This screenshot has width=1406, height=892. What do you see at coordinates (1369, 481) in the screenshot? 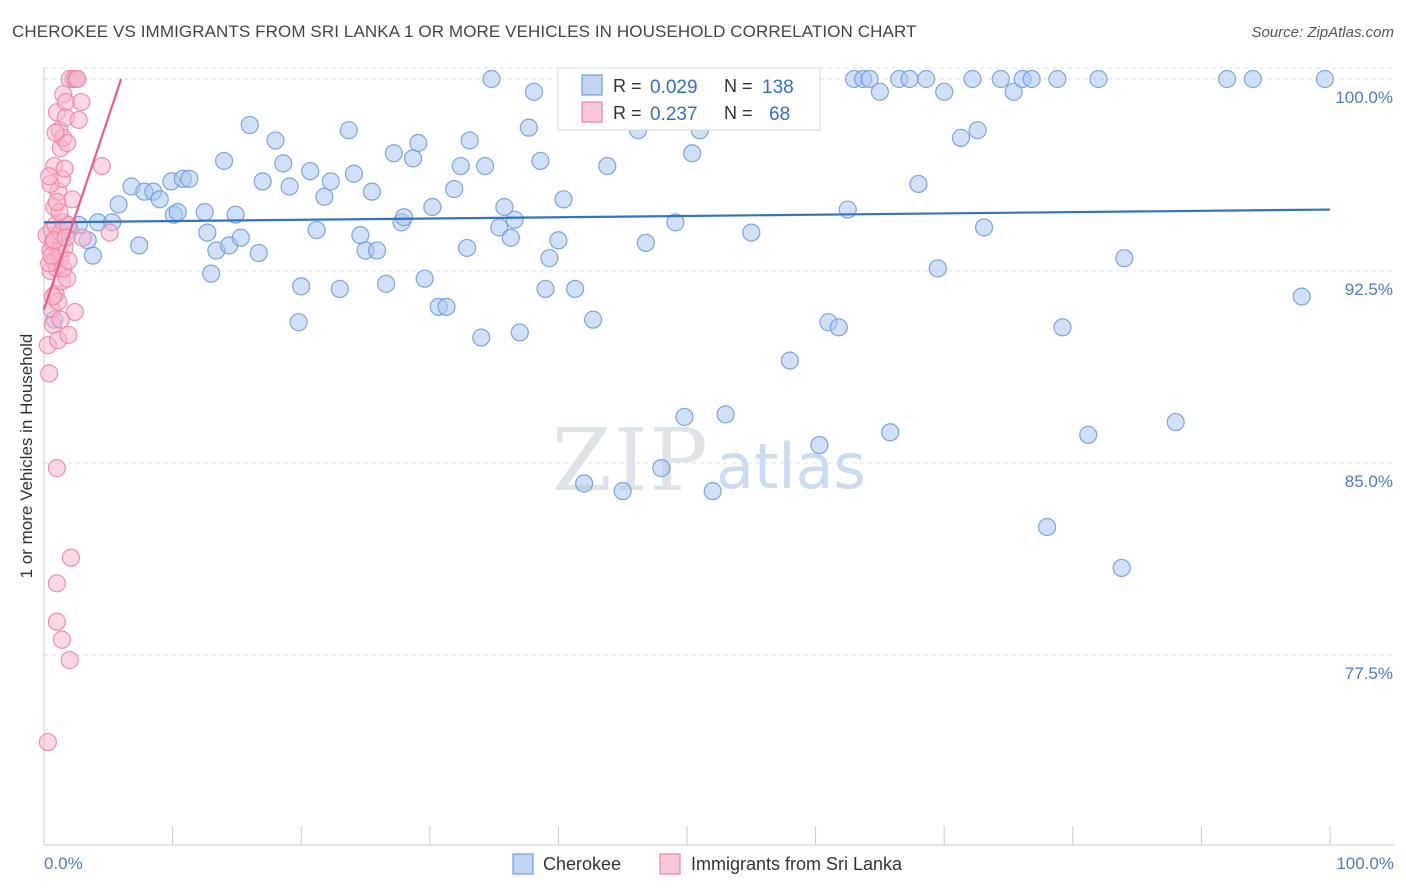
I see `y-tick-label: 85.0%` at bounding box center [1369, 481].